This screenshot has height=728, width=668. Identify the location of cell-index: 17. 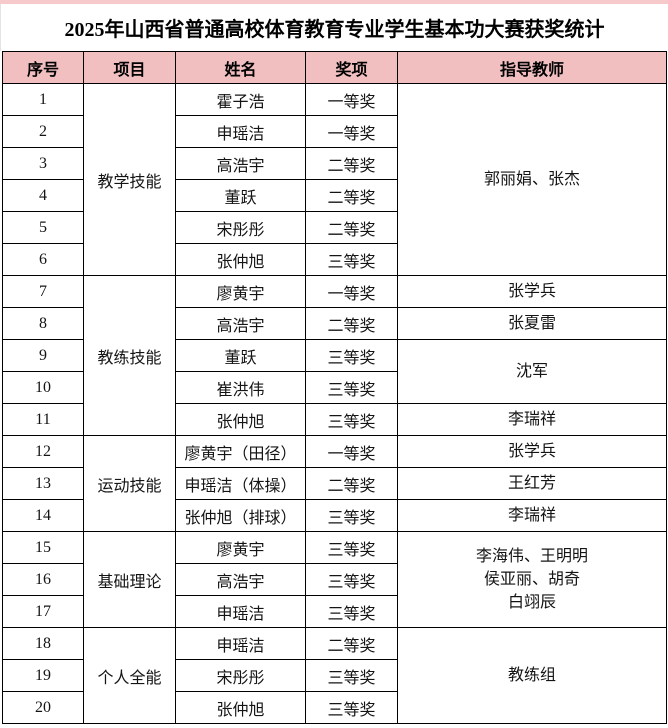
(43, 611).